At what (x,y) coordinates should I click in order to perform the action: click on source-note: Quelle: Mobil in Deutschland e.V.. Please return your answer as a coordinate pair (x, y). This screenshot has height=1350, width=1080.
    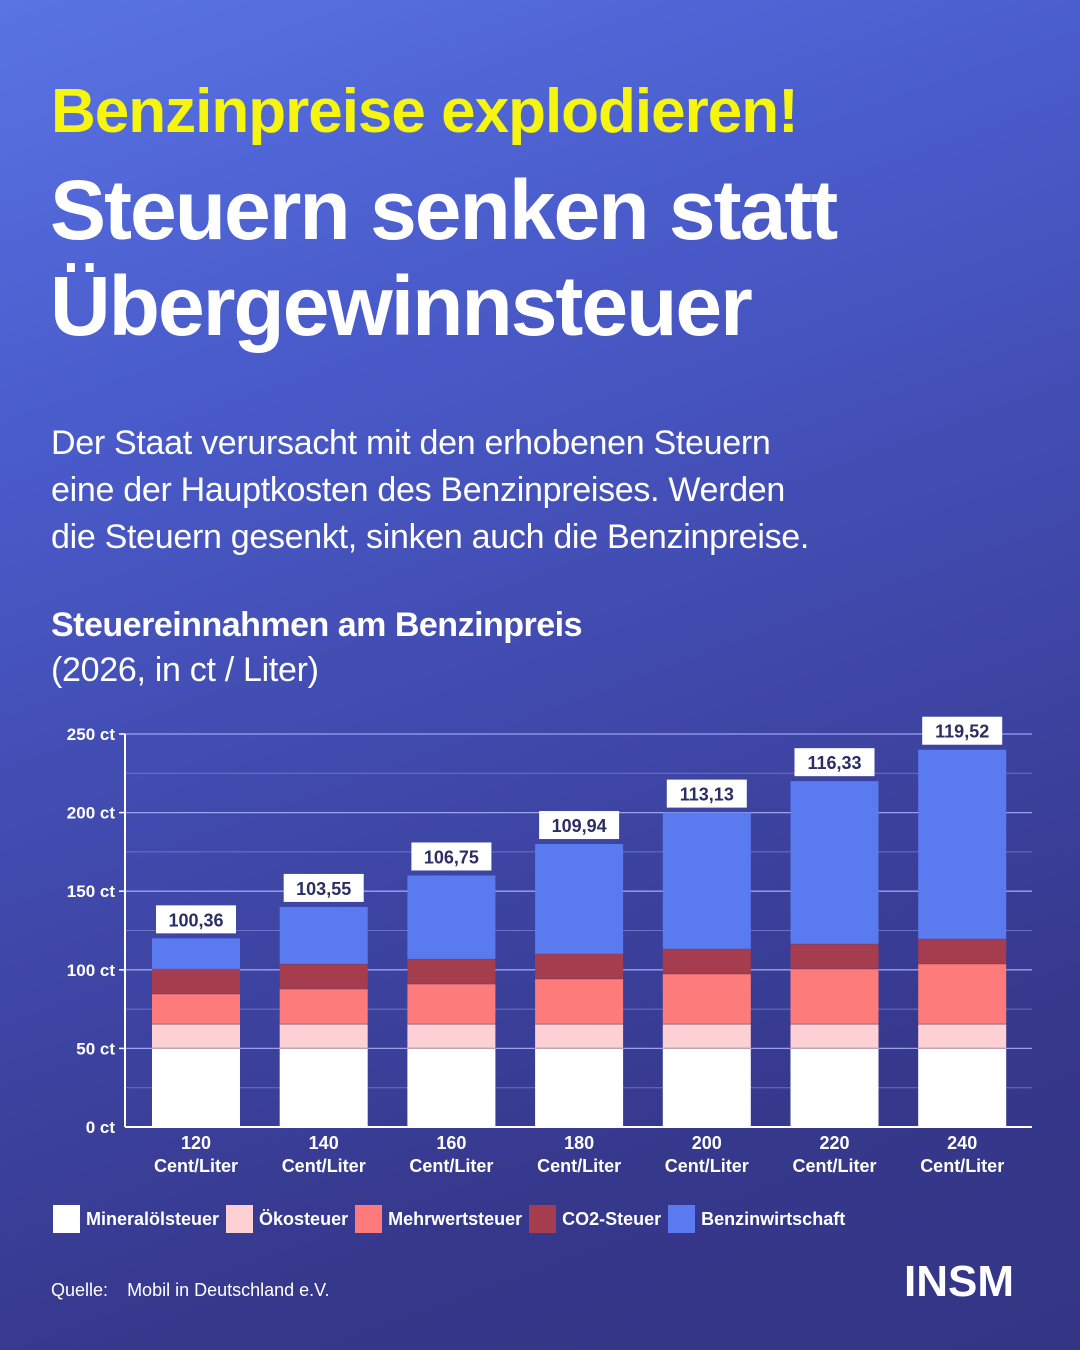
    Looking at the image, I should click on (190, 1290).